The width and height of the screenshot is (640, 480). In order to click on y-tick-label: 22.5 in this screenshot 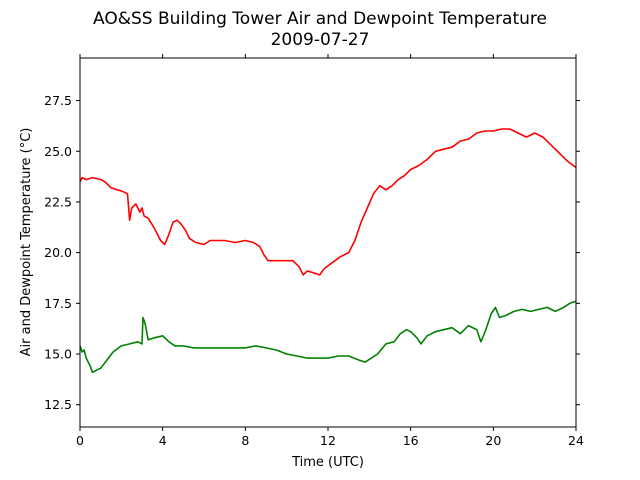, I will do `click(58, 201)`.